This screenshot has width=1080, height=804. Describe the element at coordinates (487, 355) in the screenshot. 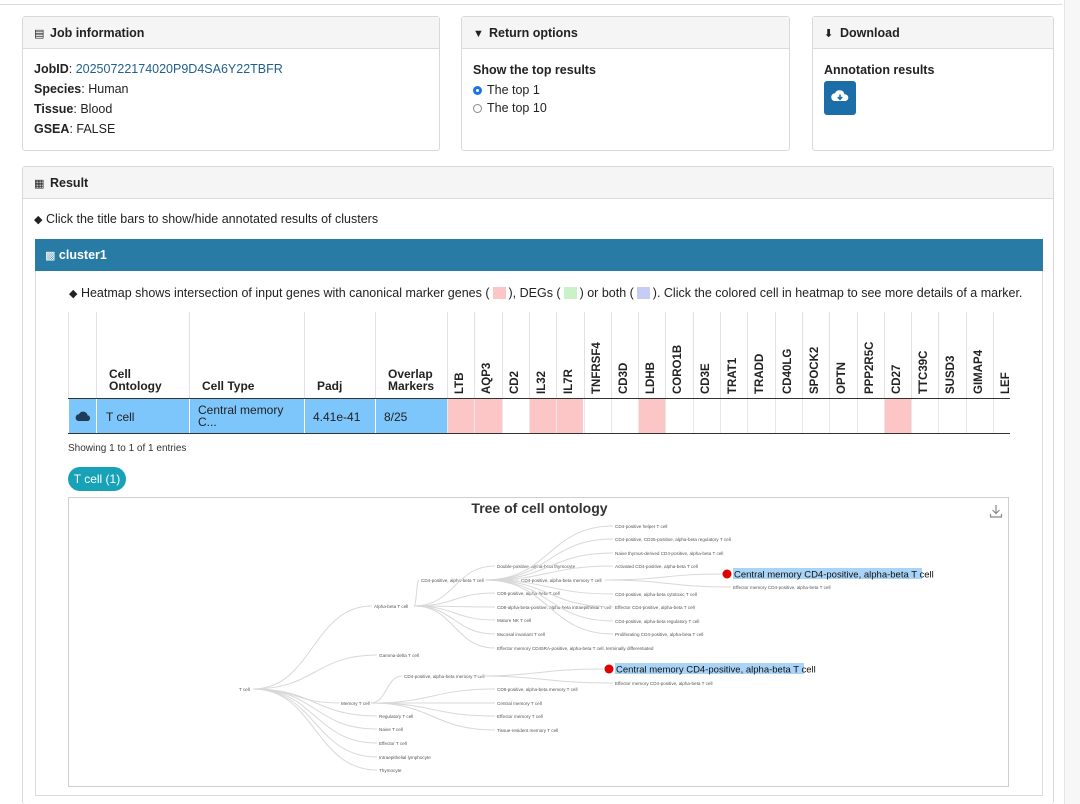

I see `gene-header-aqp3: AQP3` at that location.